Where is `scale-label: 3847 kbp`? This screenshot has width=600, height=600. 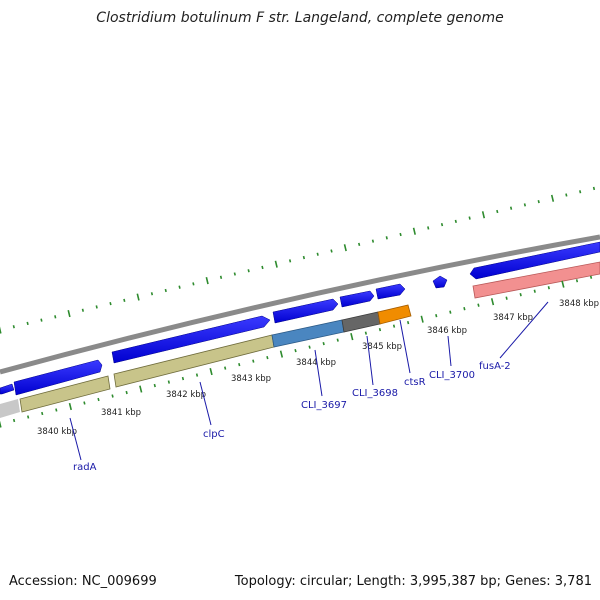 scale-label: 3847 kbp is located at coordinates (513, 318).